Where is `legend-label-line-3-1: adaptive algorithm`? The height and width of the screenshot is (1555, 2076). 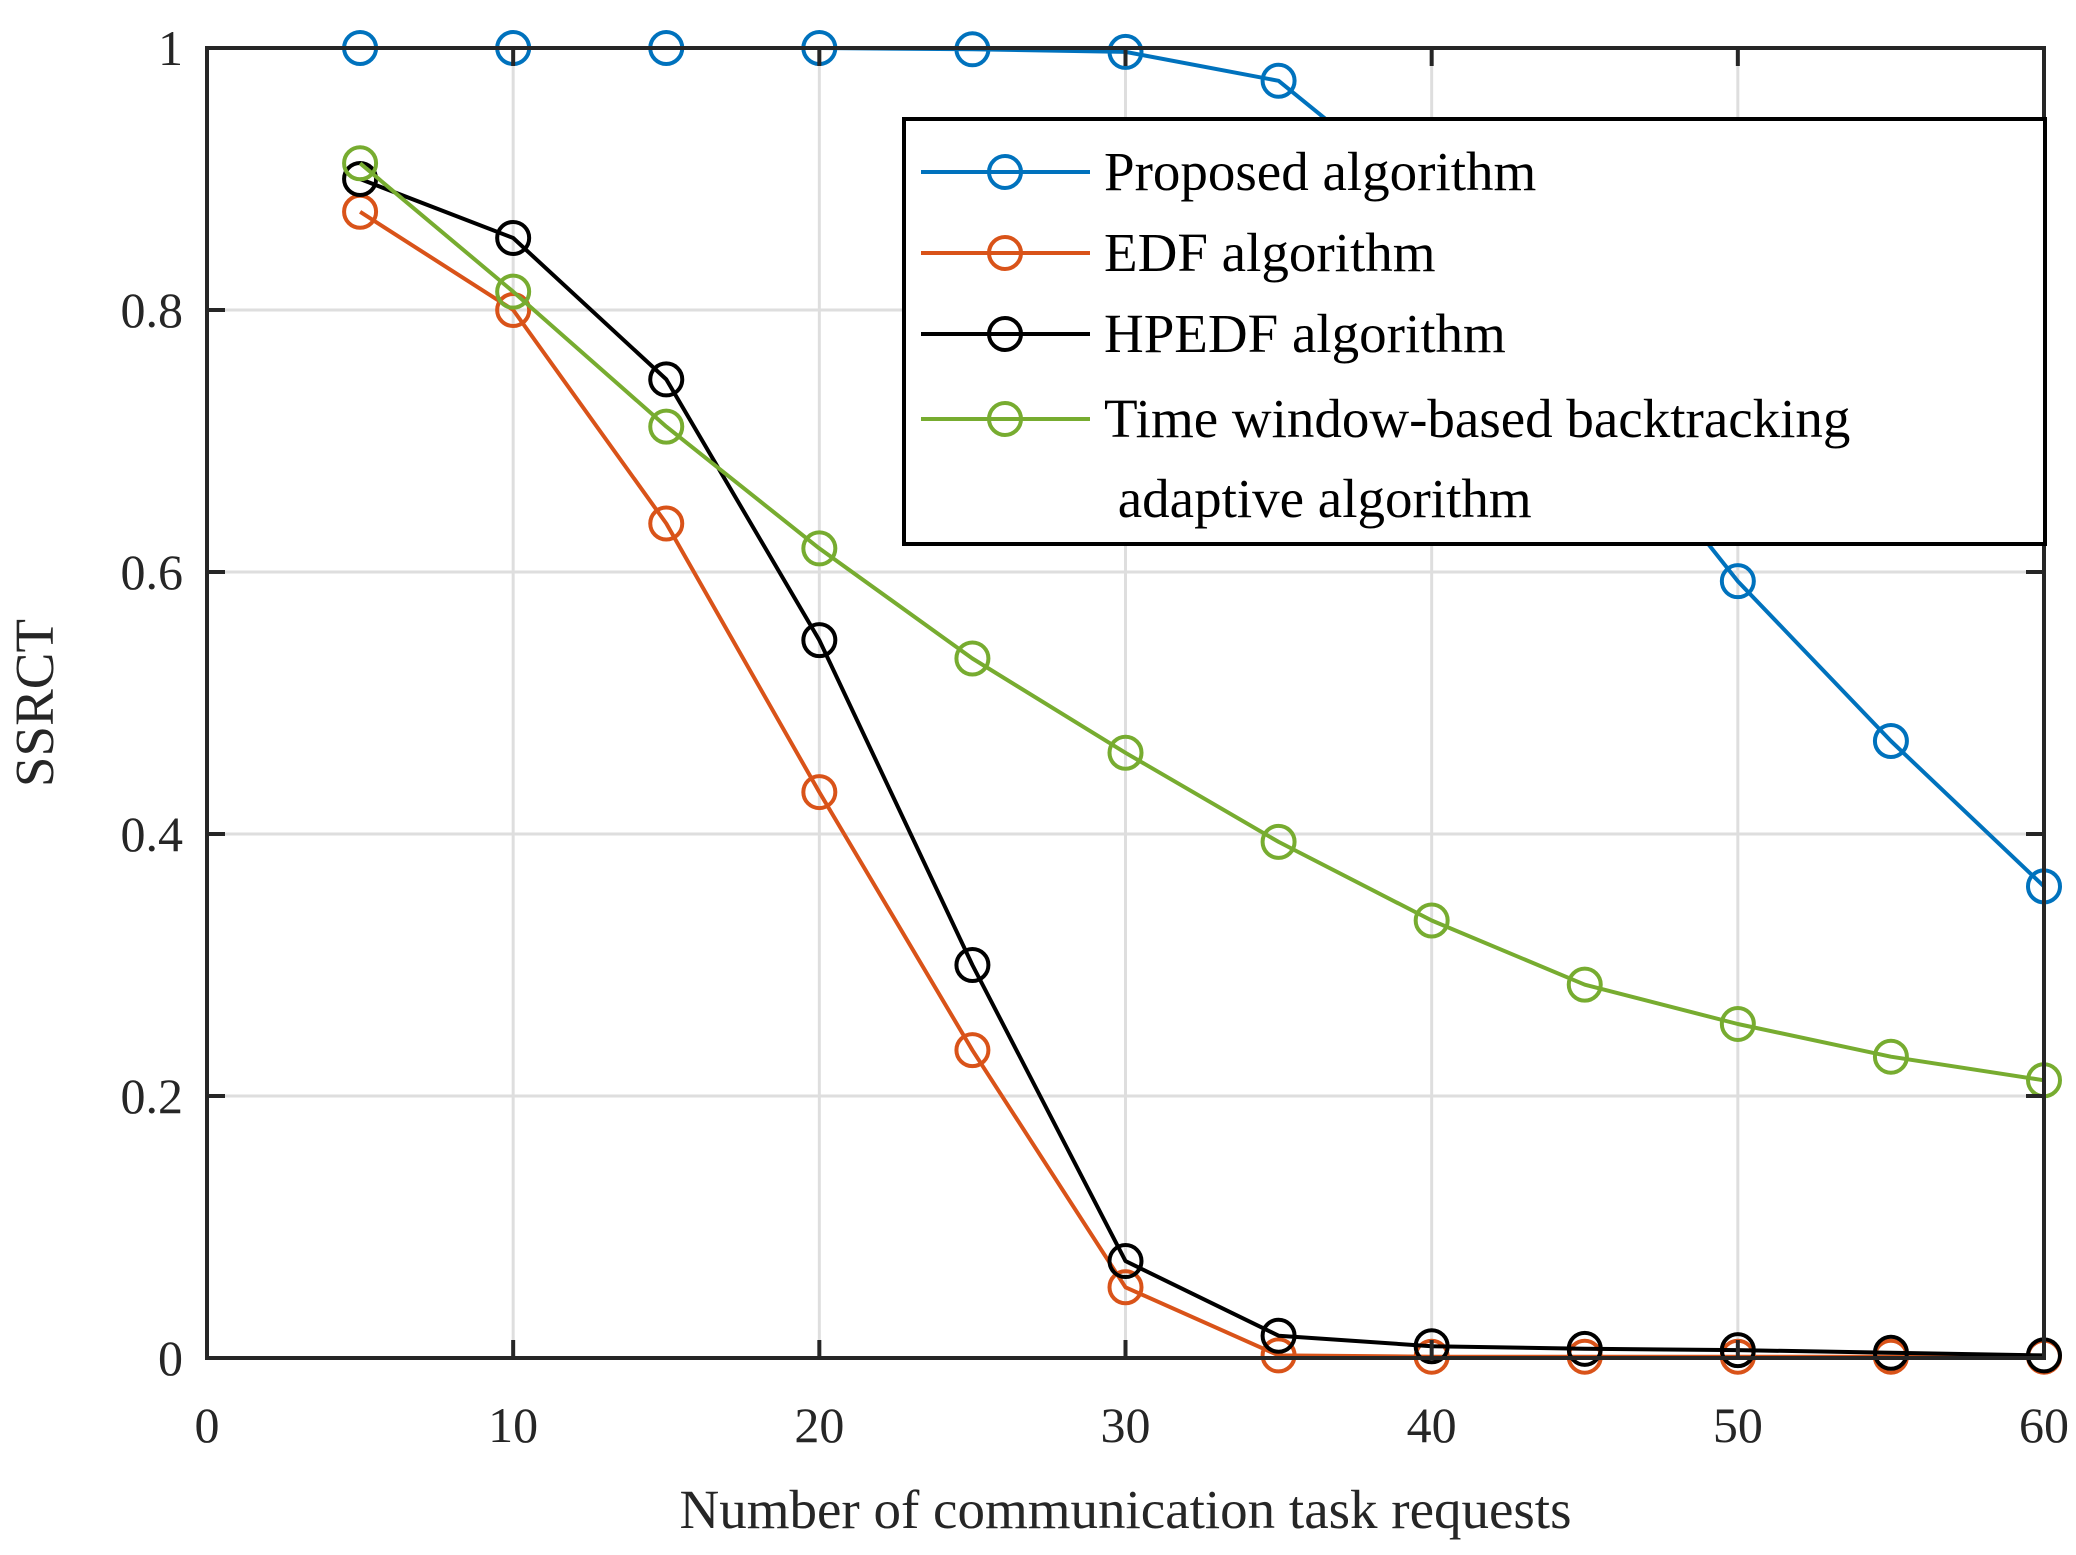 legend-label-line-3-1: adaptive algorithm is located at coordinates (1318, 498).